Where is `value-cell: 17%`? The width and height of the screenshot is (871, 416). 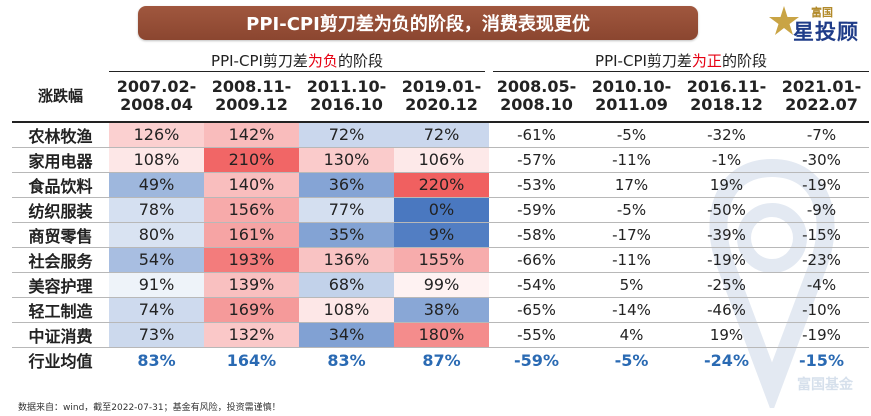
value-cell: 17% is located at coordinates (631, 185).